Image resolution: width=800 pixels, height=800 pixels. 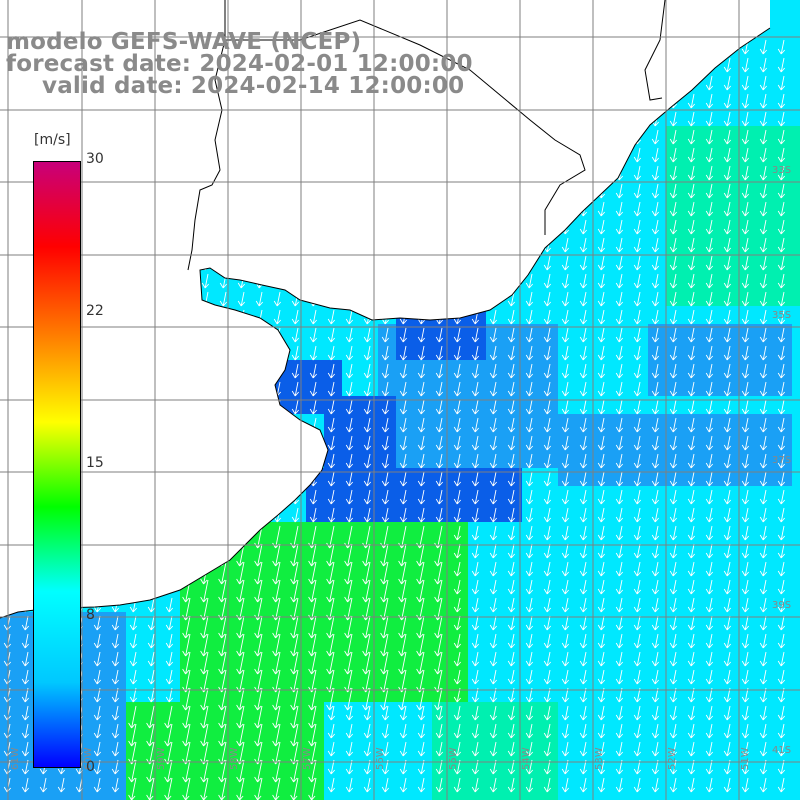 I want to click on latitude-label: 39S, so click(x=781, y=605).